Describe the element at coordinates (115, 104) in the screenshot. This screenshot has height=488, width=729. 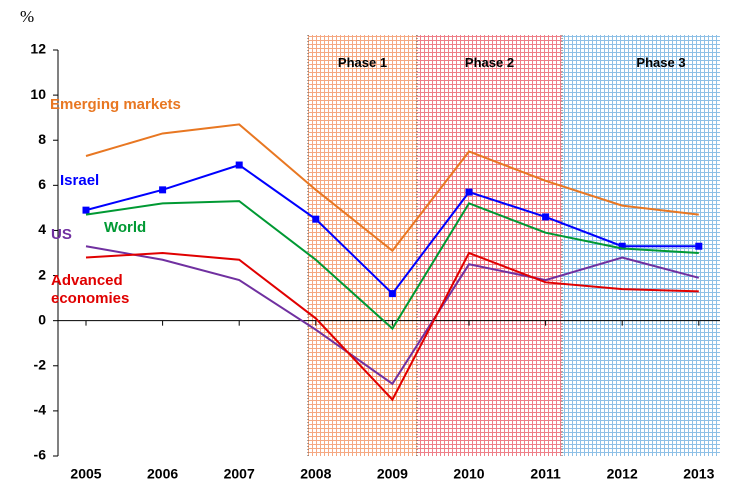
I see `series-label: Emerging markets` at that location.